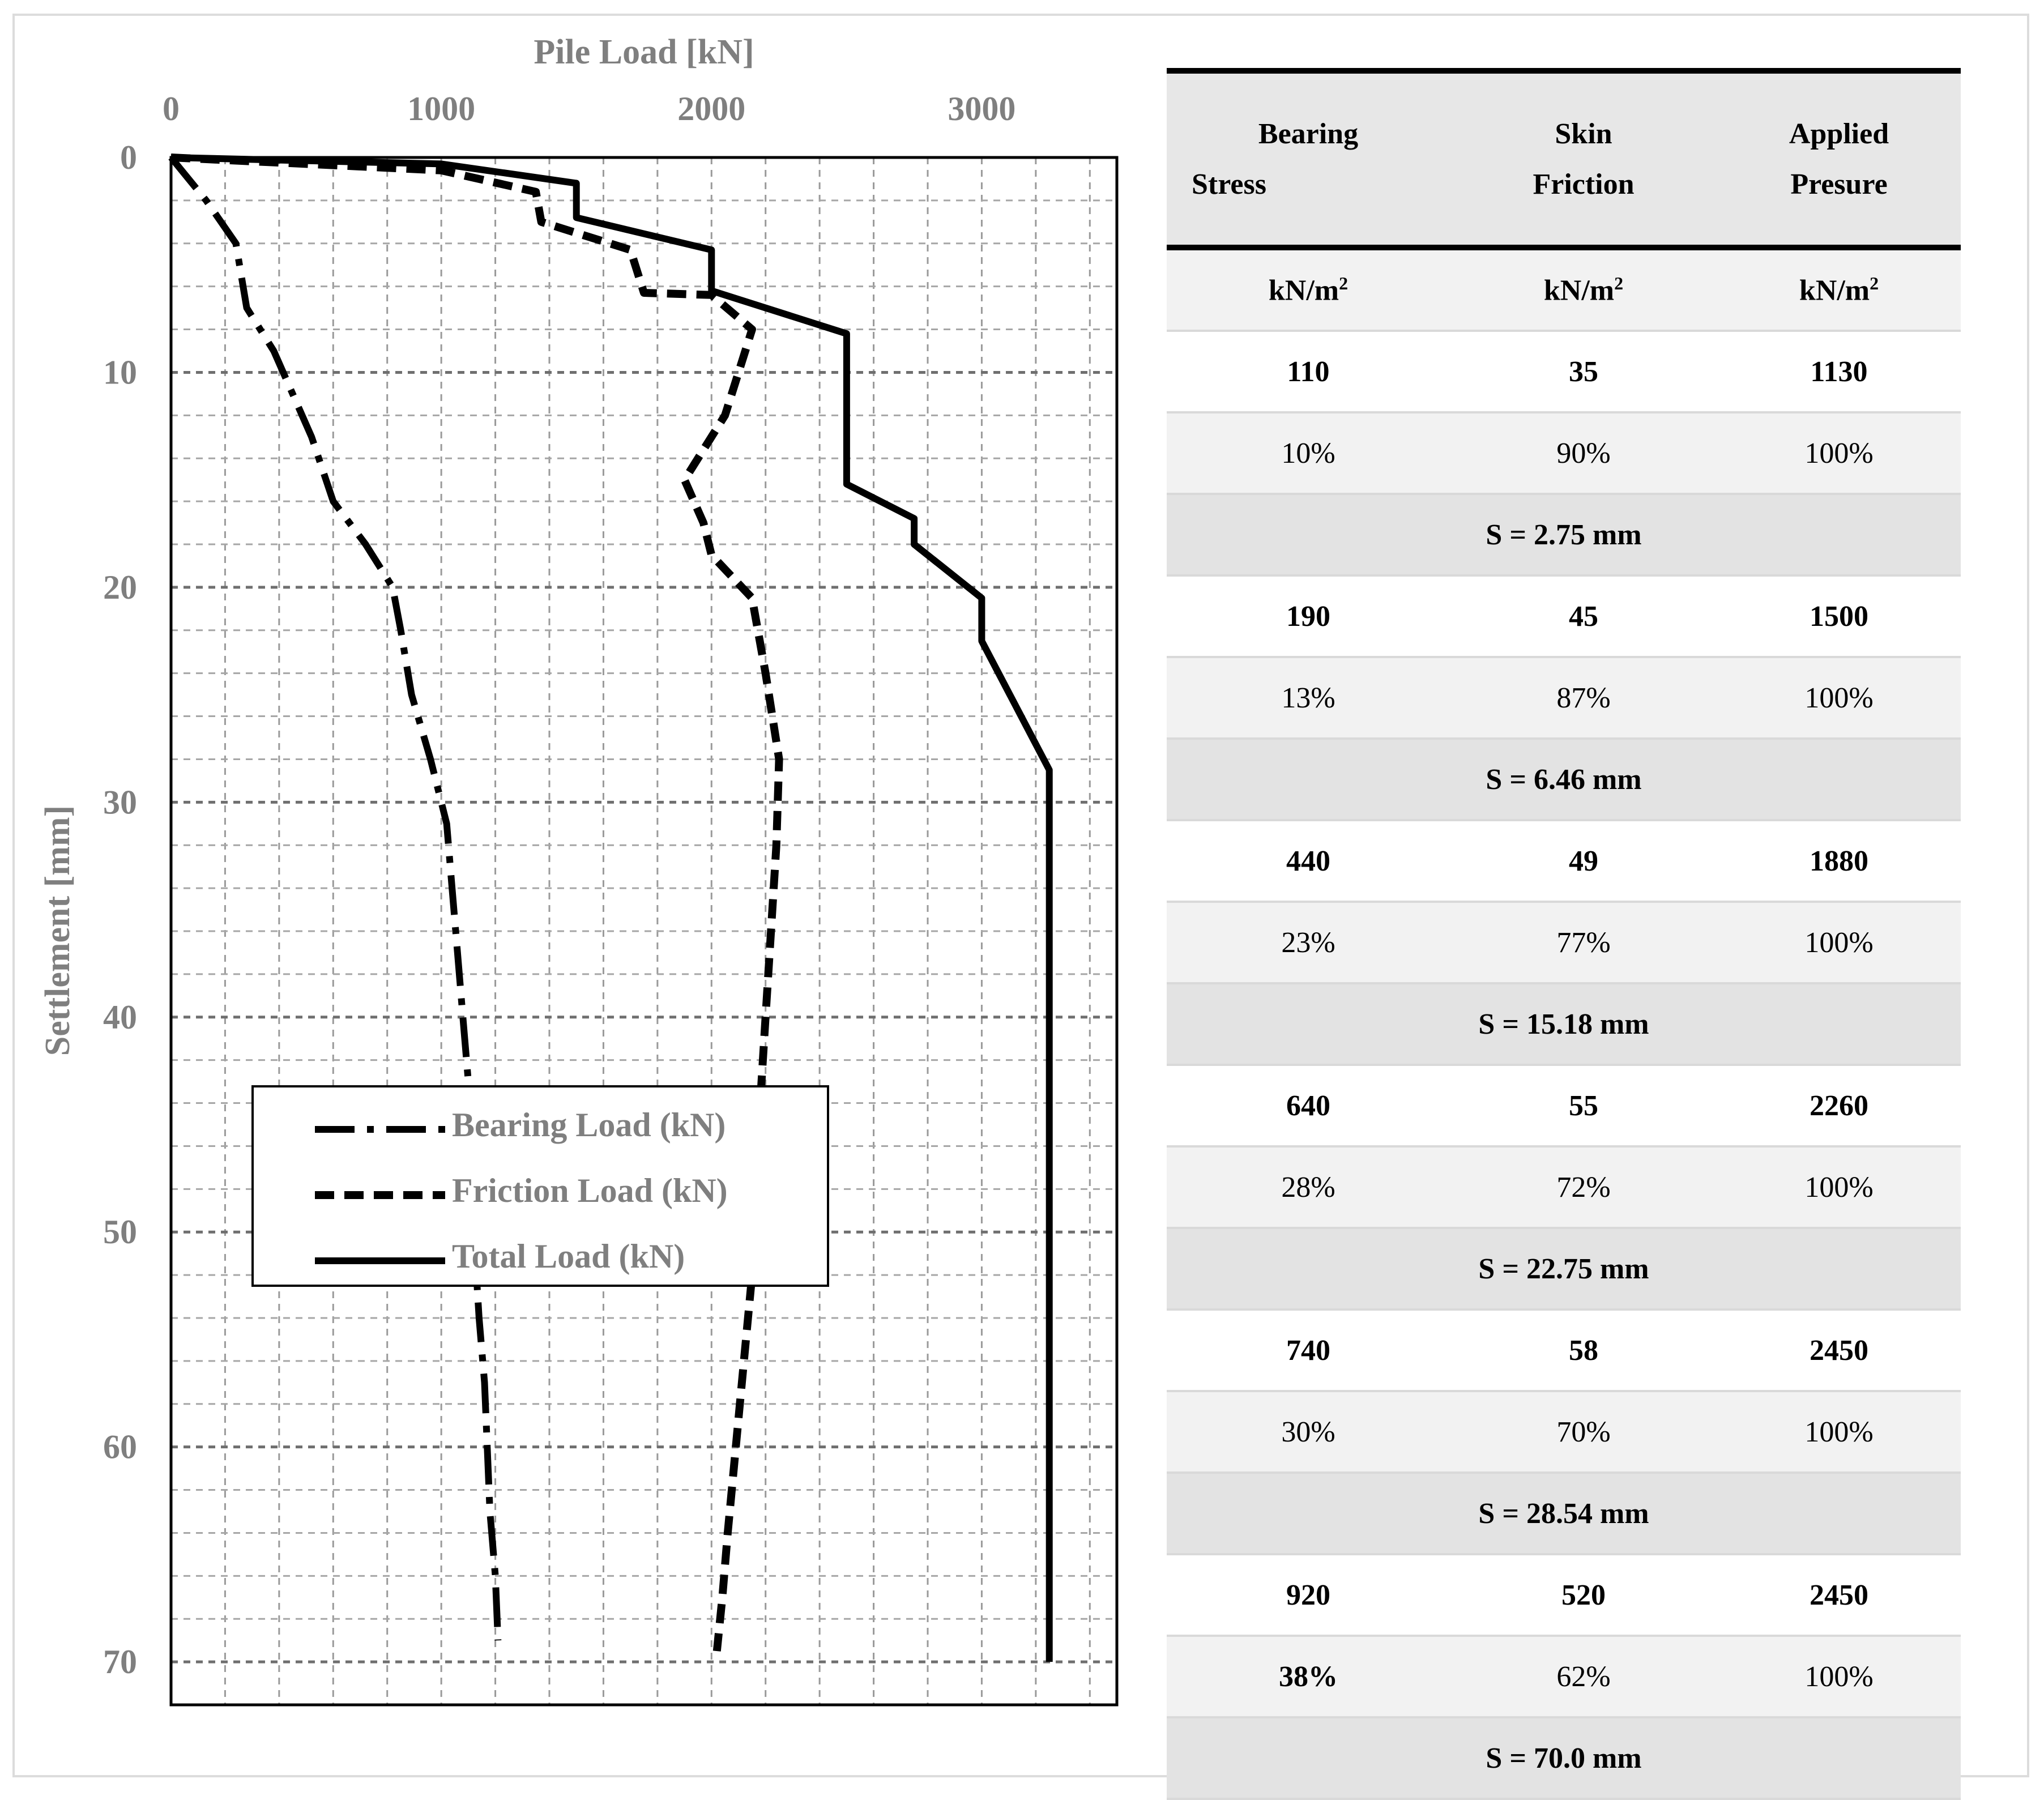 The width and height of the screenshot is (2044, 1800). Describe the element at coordinates (441, 108) in the screenshot. I see `x-tick-label: 1000` at that location.